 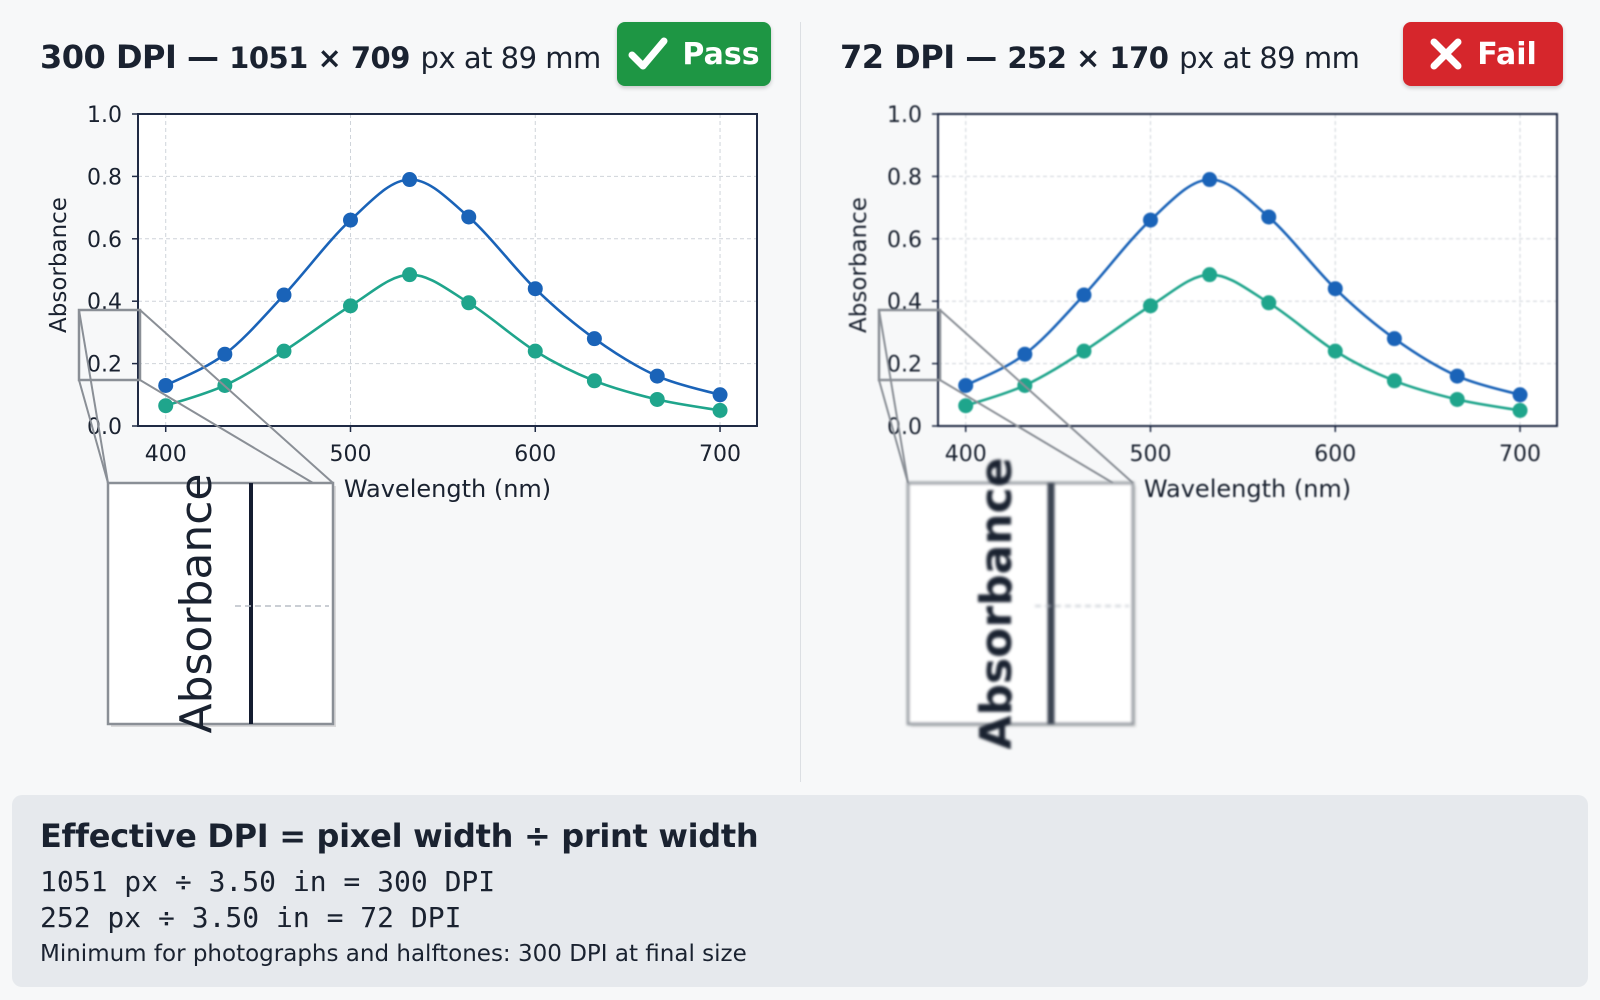 What do you see at coordinates (268, 881) in the screenshot?
I see `formula-line-300dpi: 1051 px ÷ 3.50 in = 300 DPI` at bounding box center [268, 881].